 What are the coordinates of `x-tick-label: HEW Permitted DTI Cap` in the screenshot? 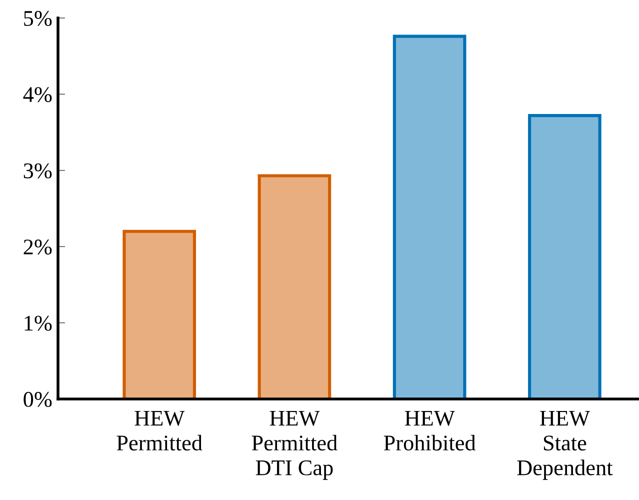 It's located at (295, 445).